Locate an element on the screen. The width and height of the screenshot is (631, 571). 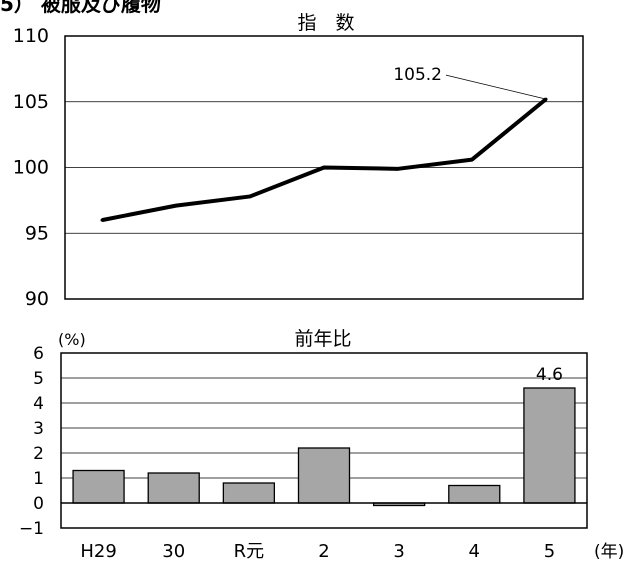
ratio-y-tick-label: 5 is located at coordinates (38, 379).